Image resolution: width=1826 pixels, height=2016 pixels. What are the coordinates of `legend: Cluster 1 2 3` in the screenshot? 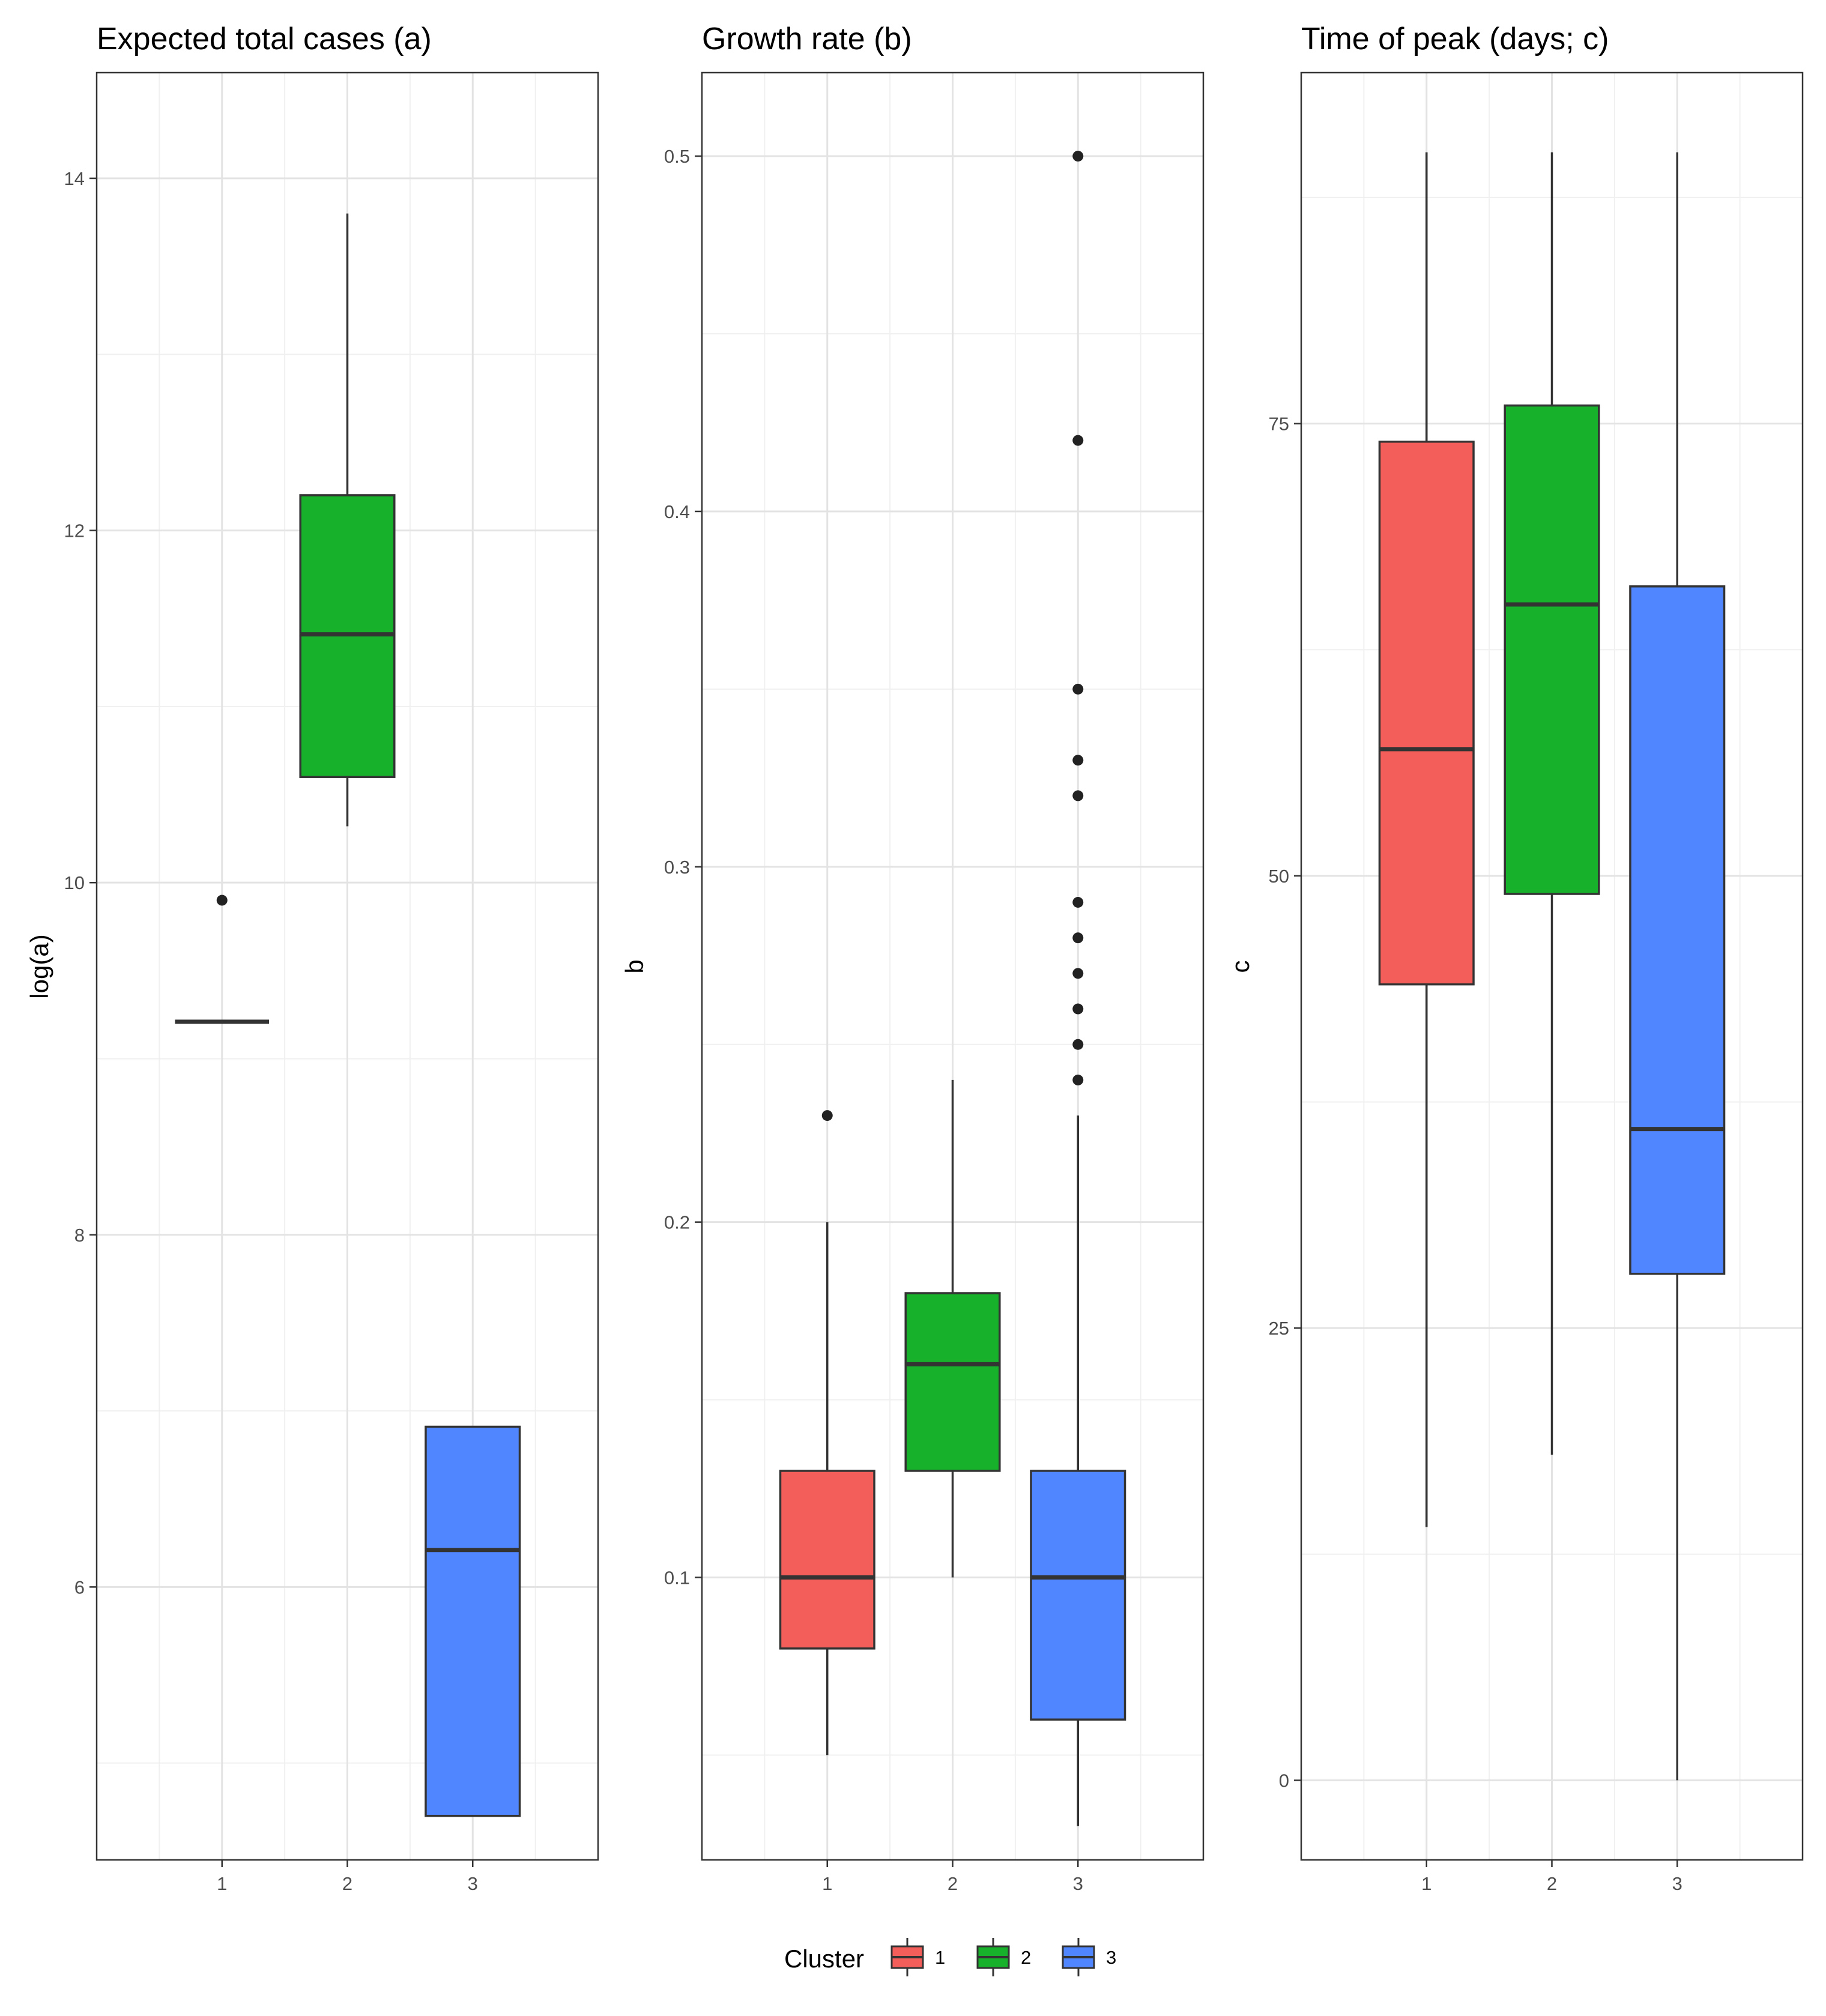 It's located at (950, 1957).